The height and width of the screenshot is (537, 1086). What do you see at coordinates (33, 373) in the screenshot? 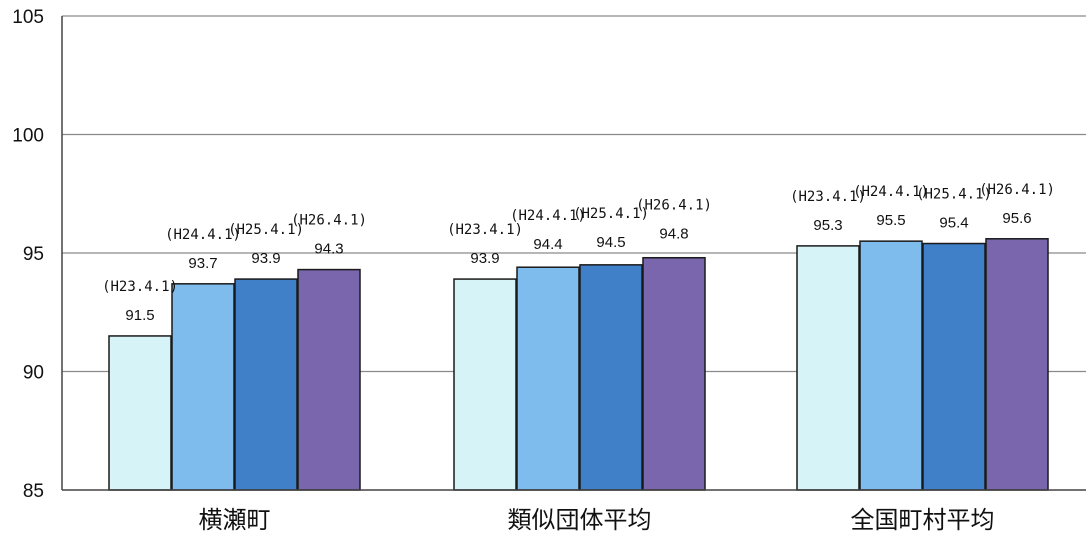
I see `y-tick-label: 90` at bounding box center [33, 373].